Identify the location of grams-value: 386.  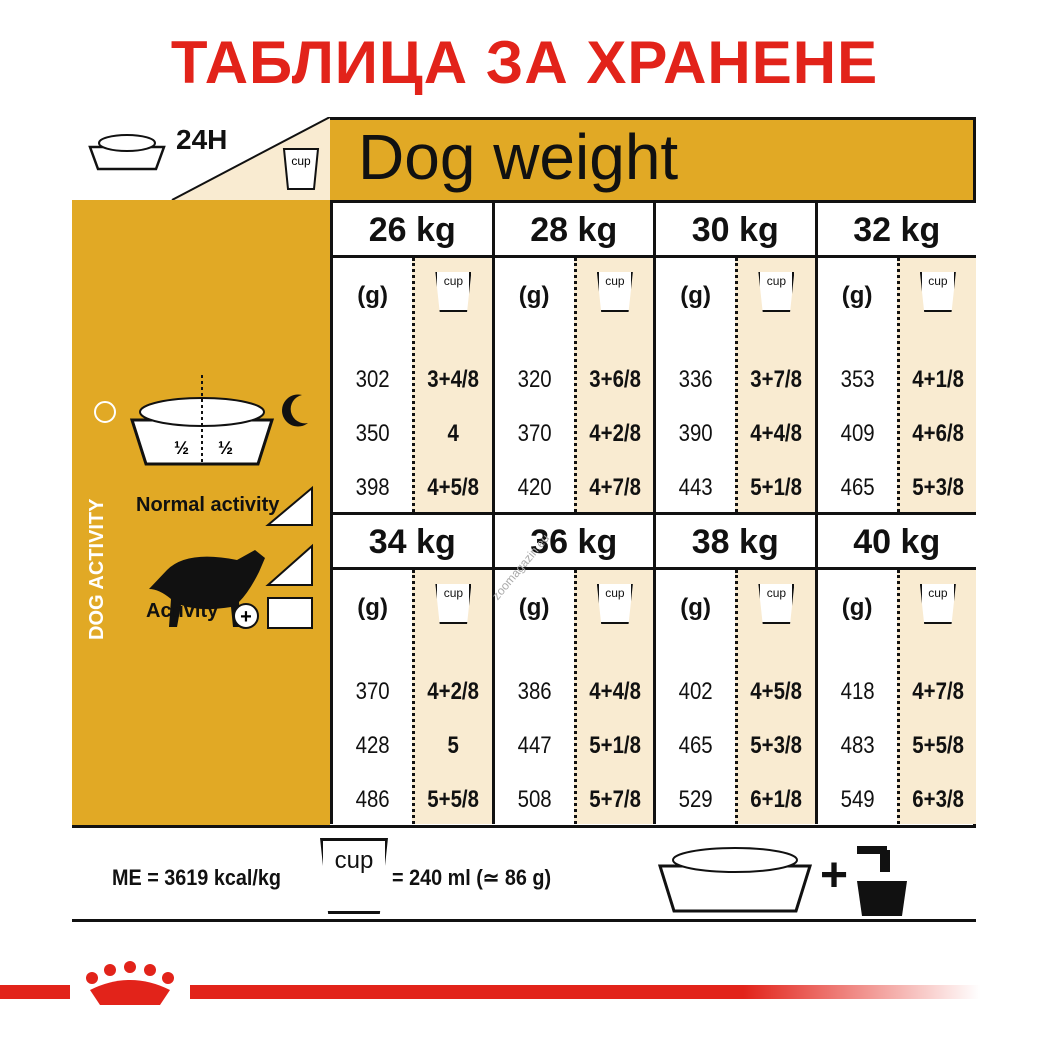
(534, 691).